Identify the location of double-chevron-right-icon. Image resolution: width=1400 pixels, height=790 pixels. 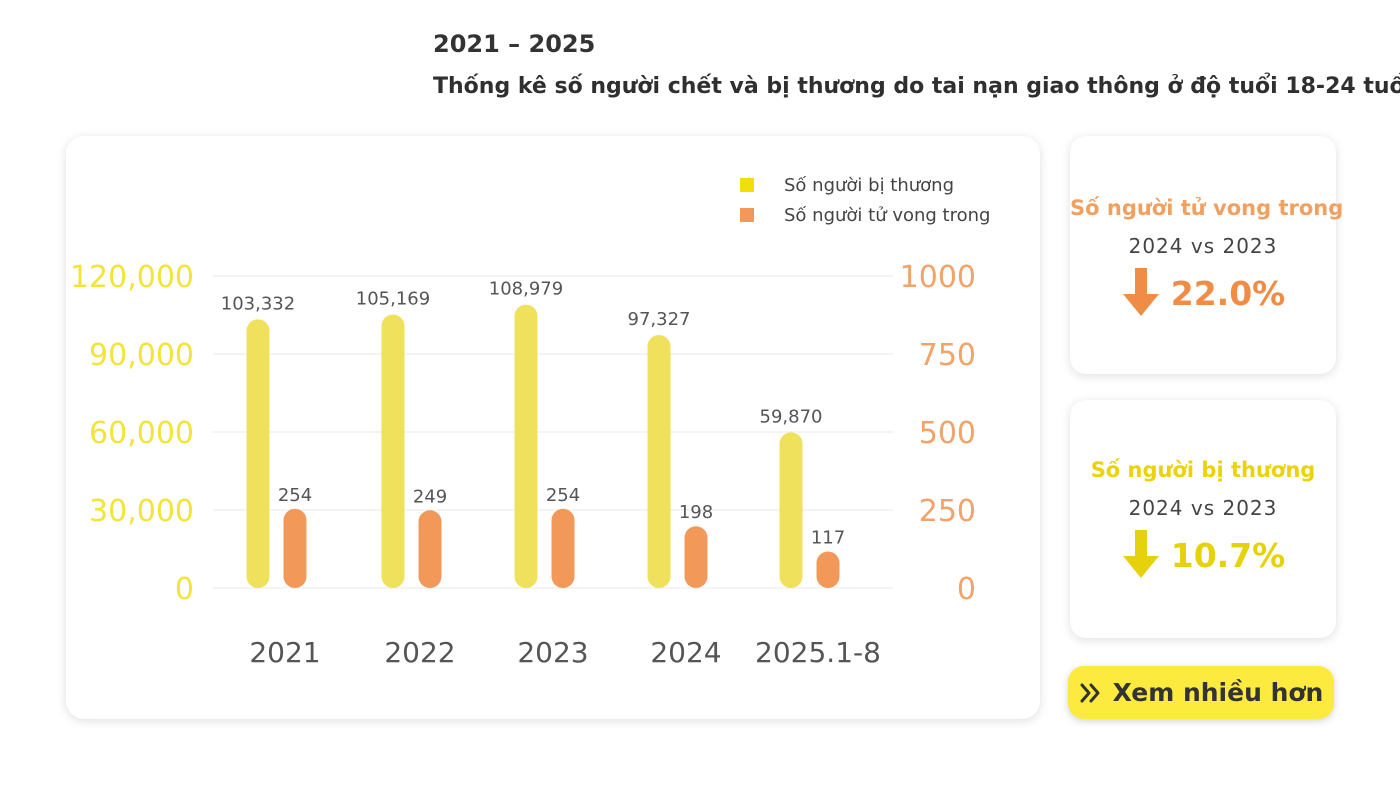
(1090, 692).